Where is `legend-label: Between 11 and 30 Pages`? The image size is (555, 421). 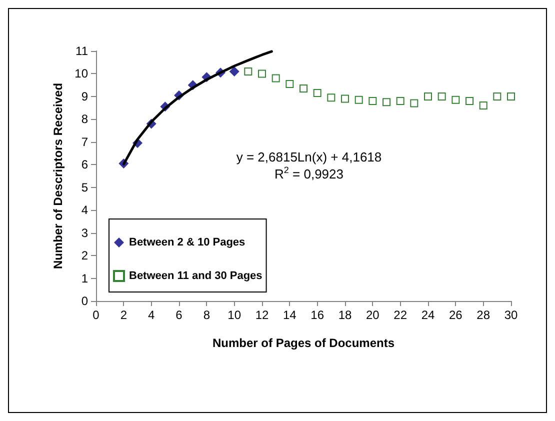
legend-label: Between 11 and 30 Pages is located at coordinates (195, 276).